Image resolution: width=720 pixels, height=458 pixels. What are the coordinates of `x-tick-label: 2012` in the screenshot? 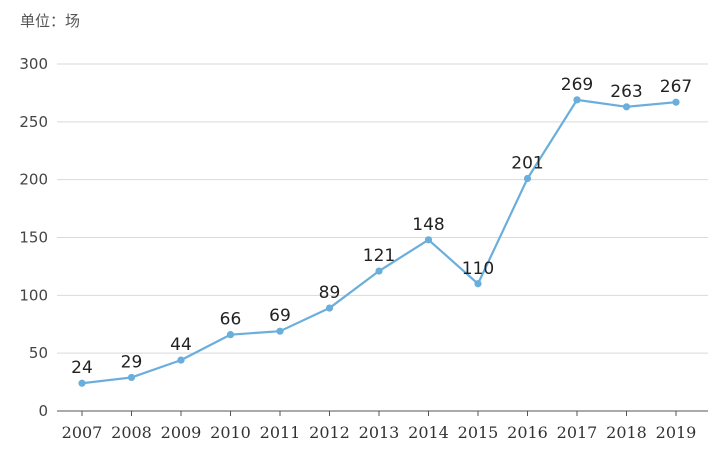 It's located at (329, 432).